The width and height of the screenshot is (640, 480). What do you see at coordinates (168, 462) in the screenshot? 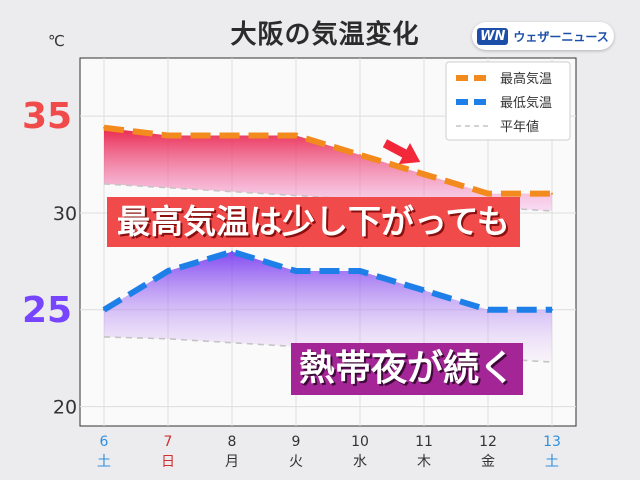
I see `x-weekday-label: 日` at bounding box center [168, 462].